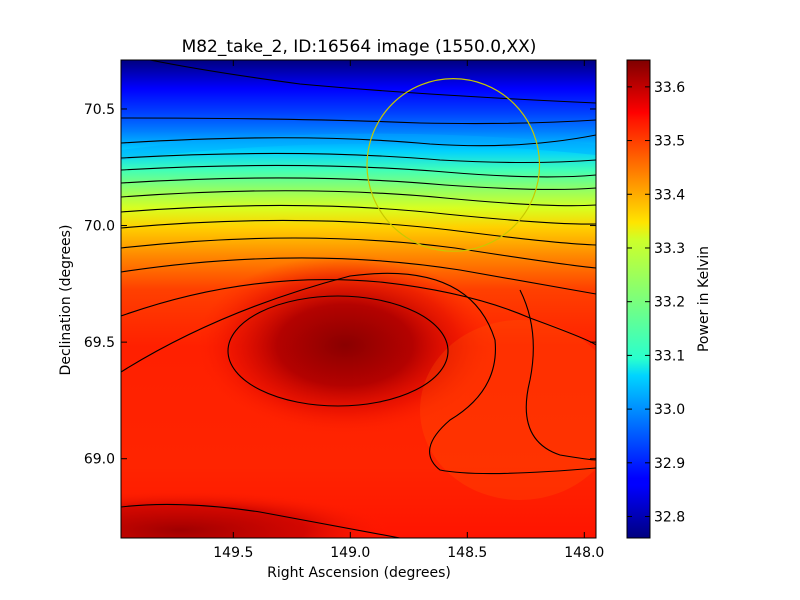  I want to click on beam-circle, so click(453, 165).